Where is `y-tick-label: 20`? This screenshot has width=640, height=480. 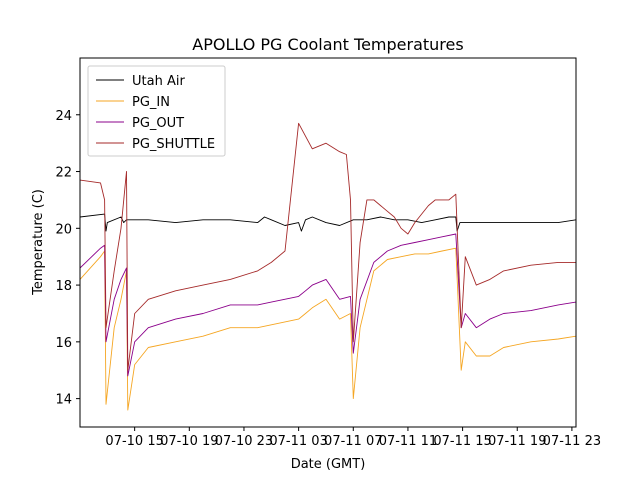
y-tick-label: 20 is located at coordinates (63, 229).